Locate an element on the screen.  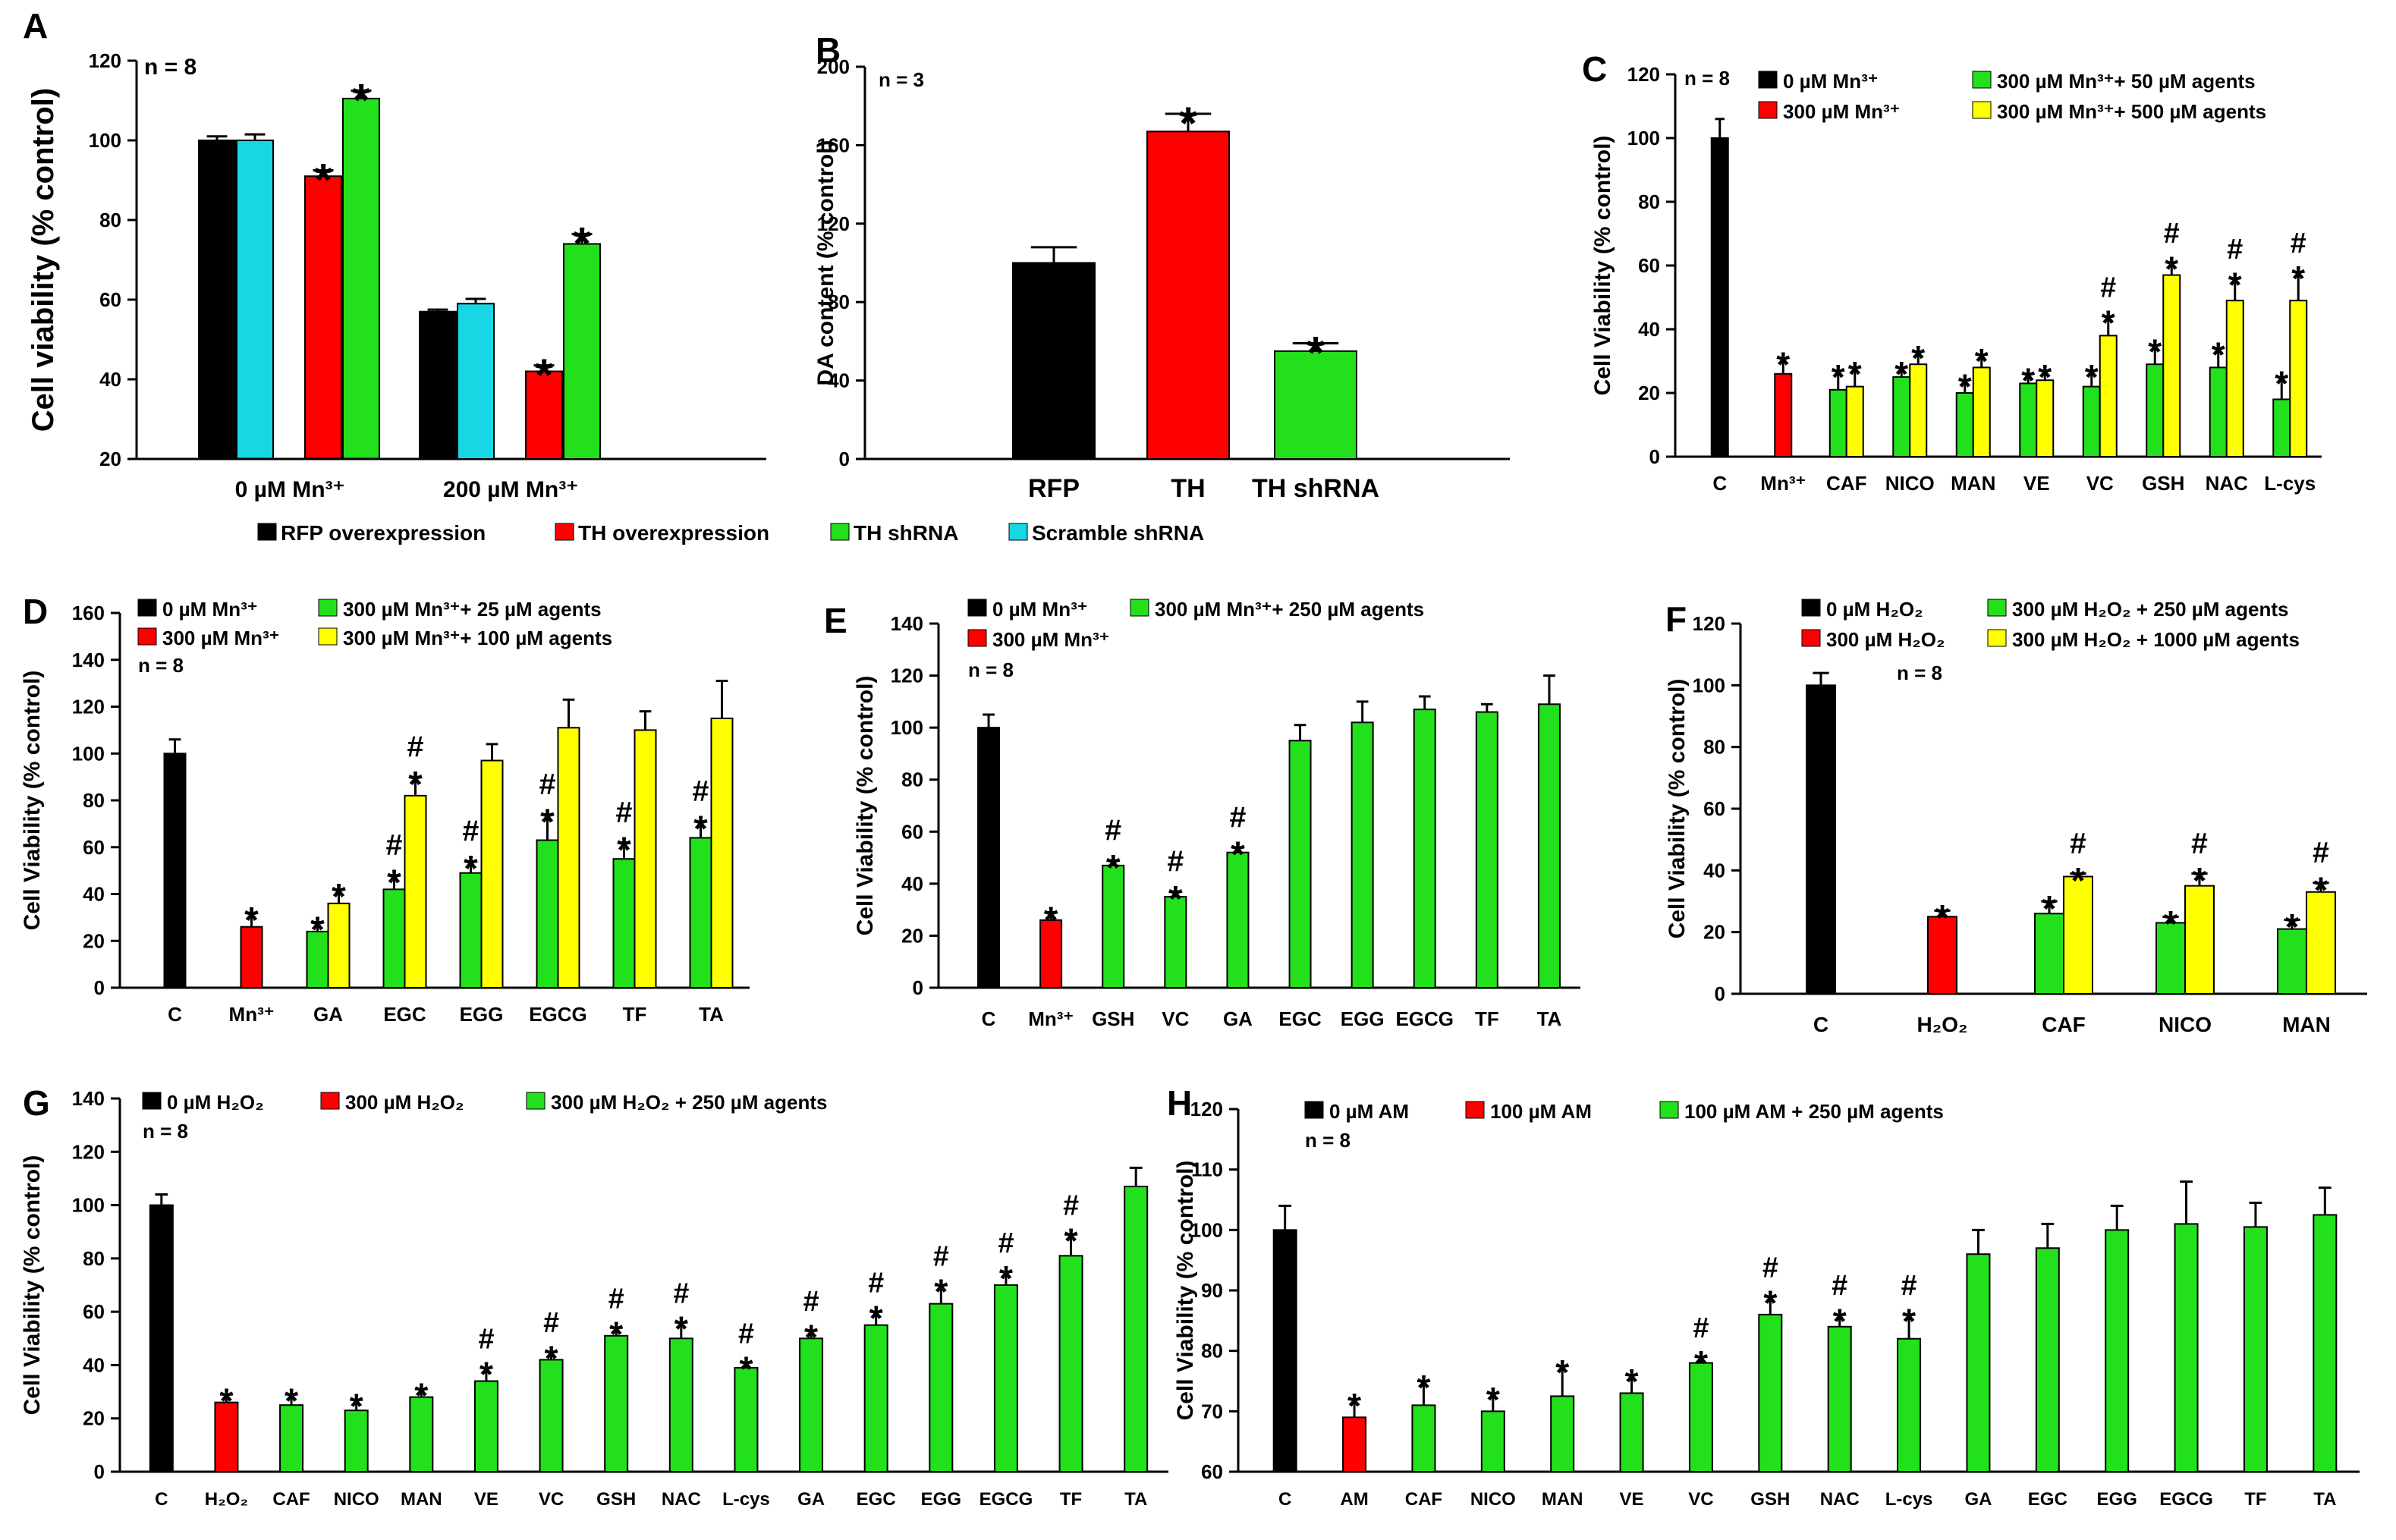
x-tick-label: VE is located at coordinates (1632, 1499).